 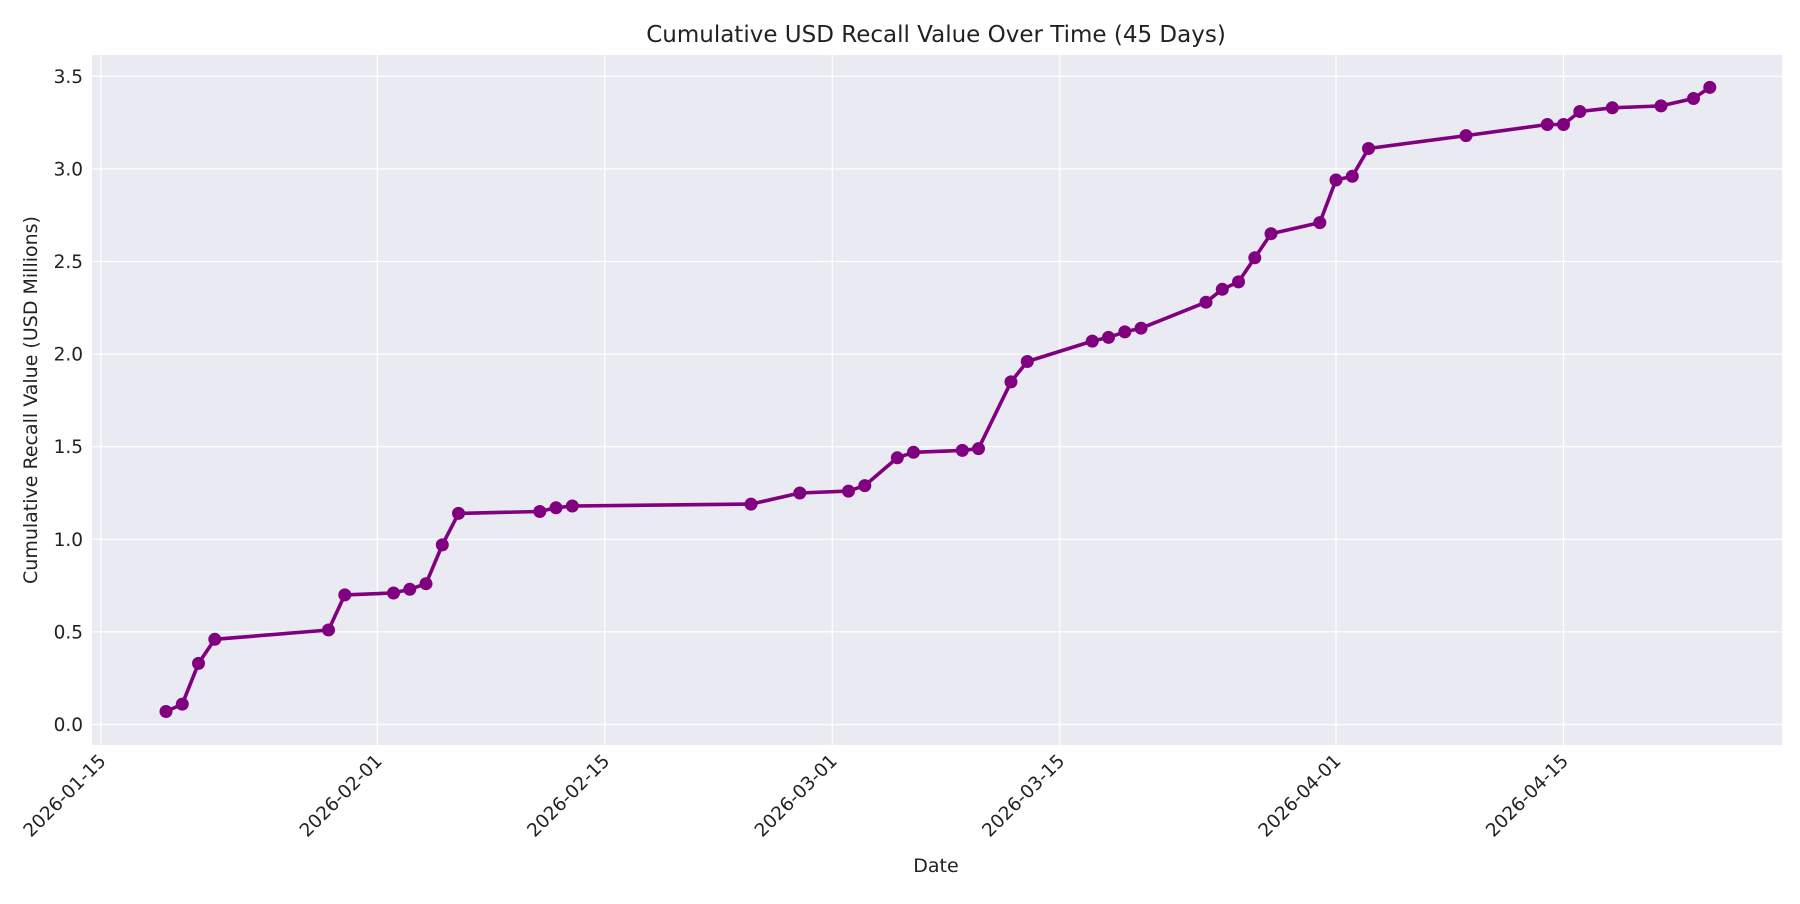 I want to click on x-tick-label: 2026-04-01, so click(x=1300, y=796).